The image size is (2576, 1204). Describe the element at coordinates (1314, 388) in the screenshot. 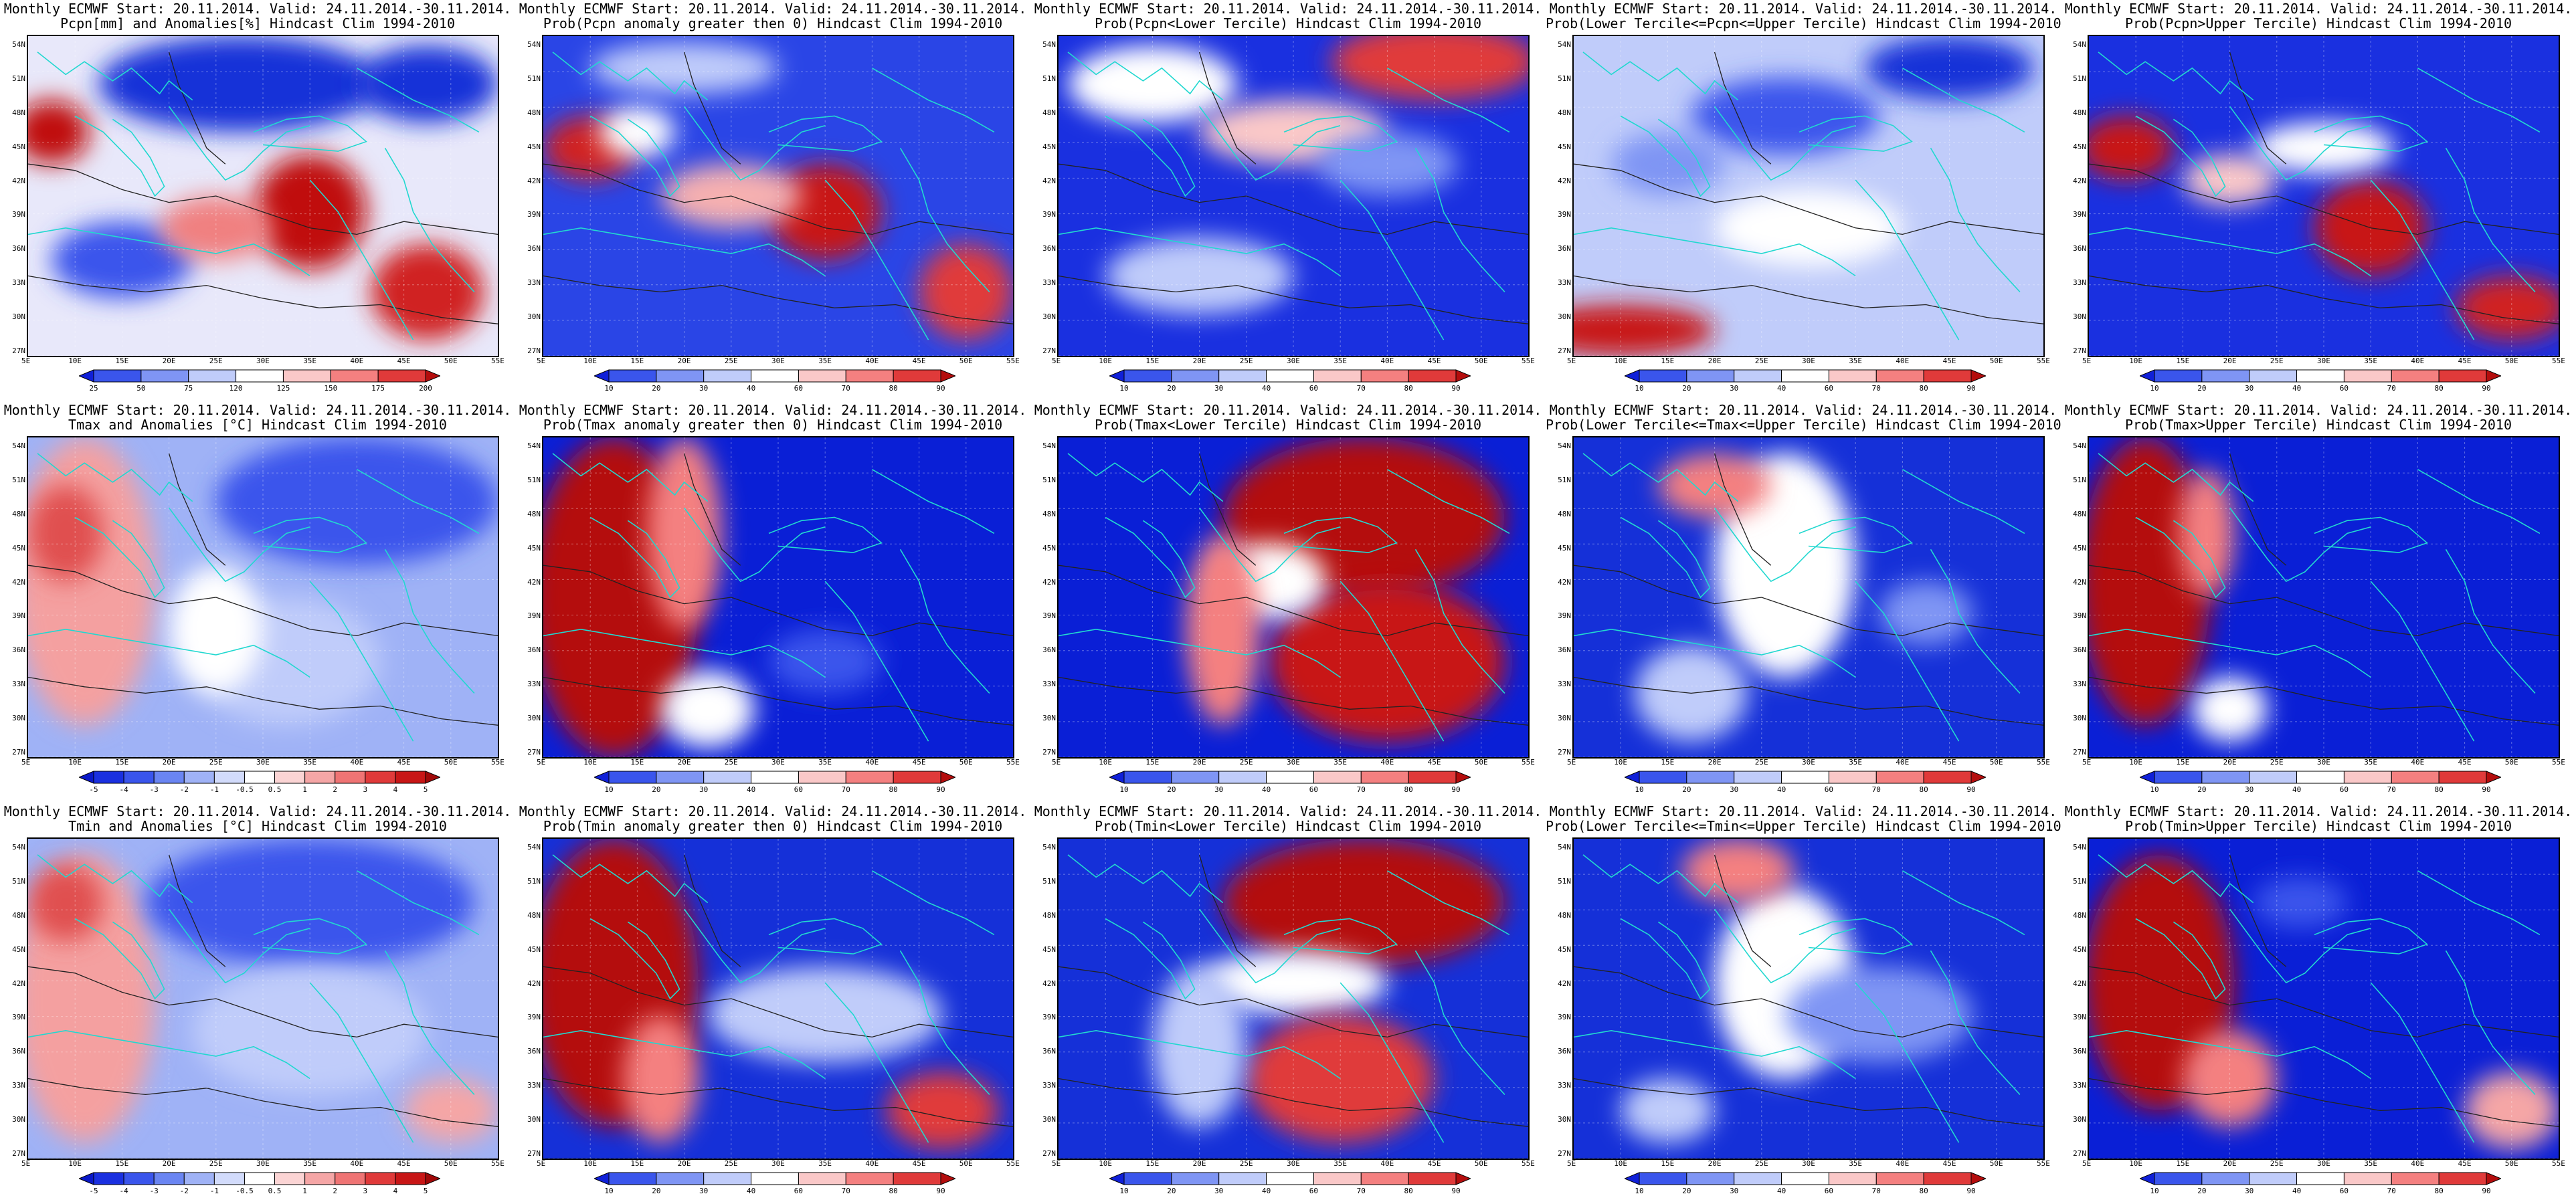

I see `colorbar-tick-label: 60` at that location.